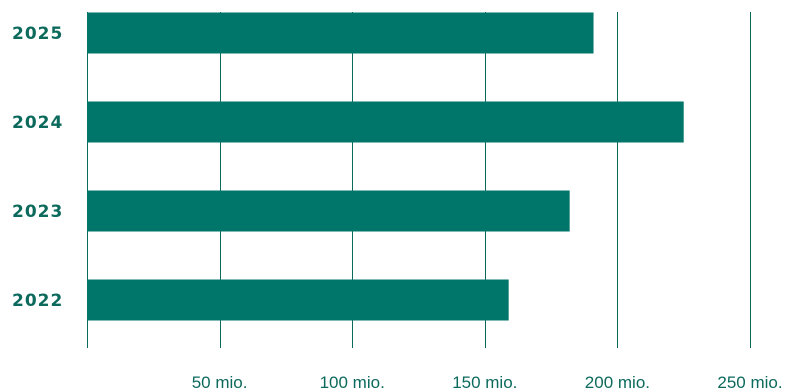 Image resolution: width=801 pixels, height=390 pixels. I want to click on x-tick-label-150: 150 mio., so click(484, 381).